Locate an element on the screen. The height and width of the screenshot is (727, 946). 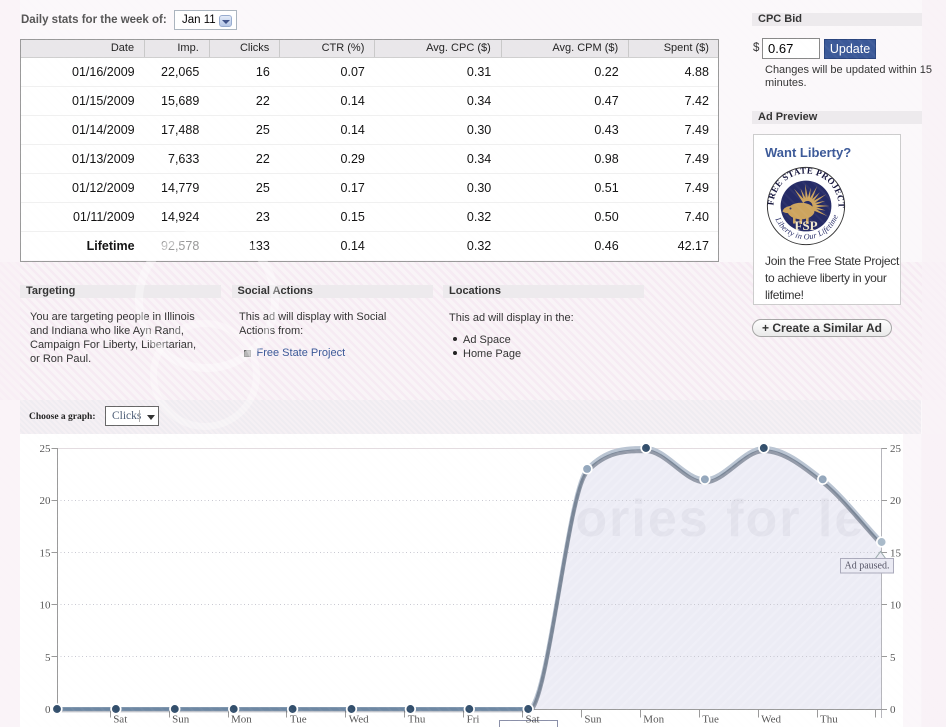
svg-text: Ad paused. is located at coordinates (867, 566).